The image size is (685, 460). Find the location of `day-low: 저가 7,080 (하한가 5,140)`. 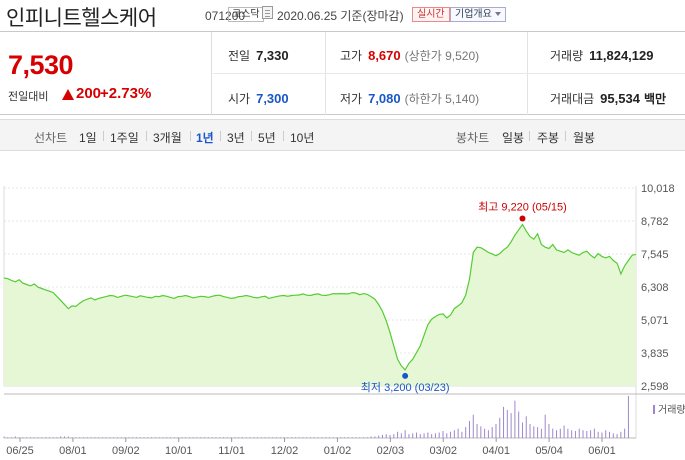

day-low: 저가 7,080 (하한가 5,140) is located at coordinates (409, 98).